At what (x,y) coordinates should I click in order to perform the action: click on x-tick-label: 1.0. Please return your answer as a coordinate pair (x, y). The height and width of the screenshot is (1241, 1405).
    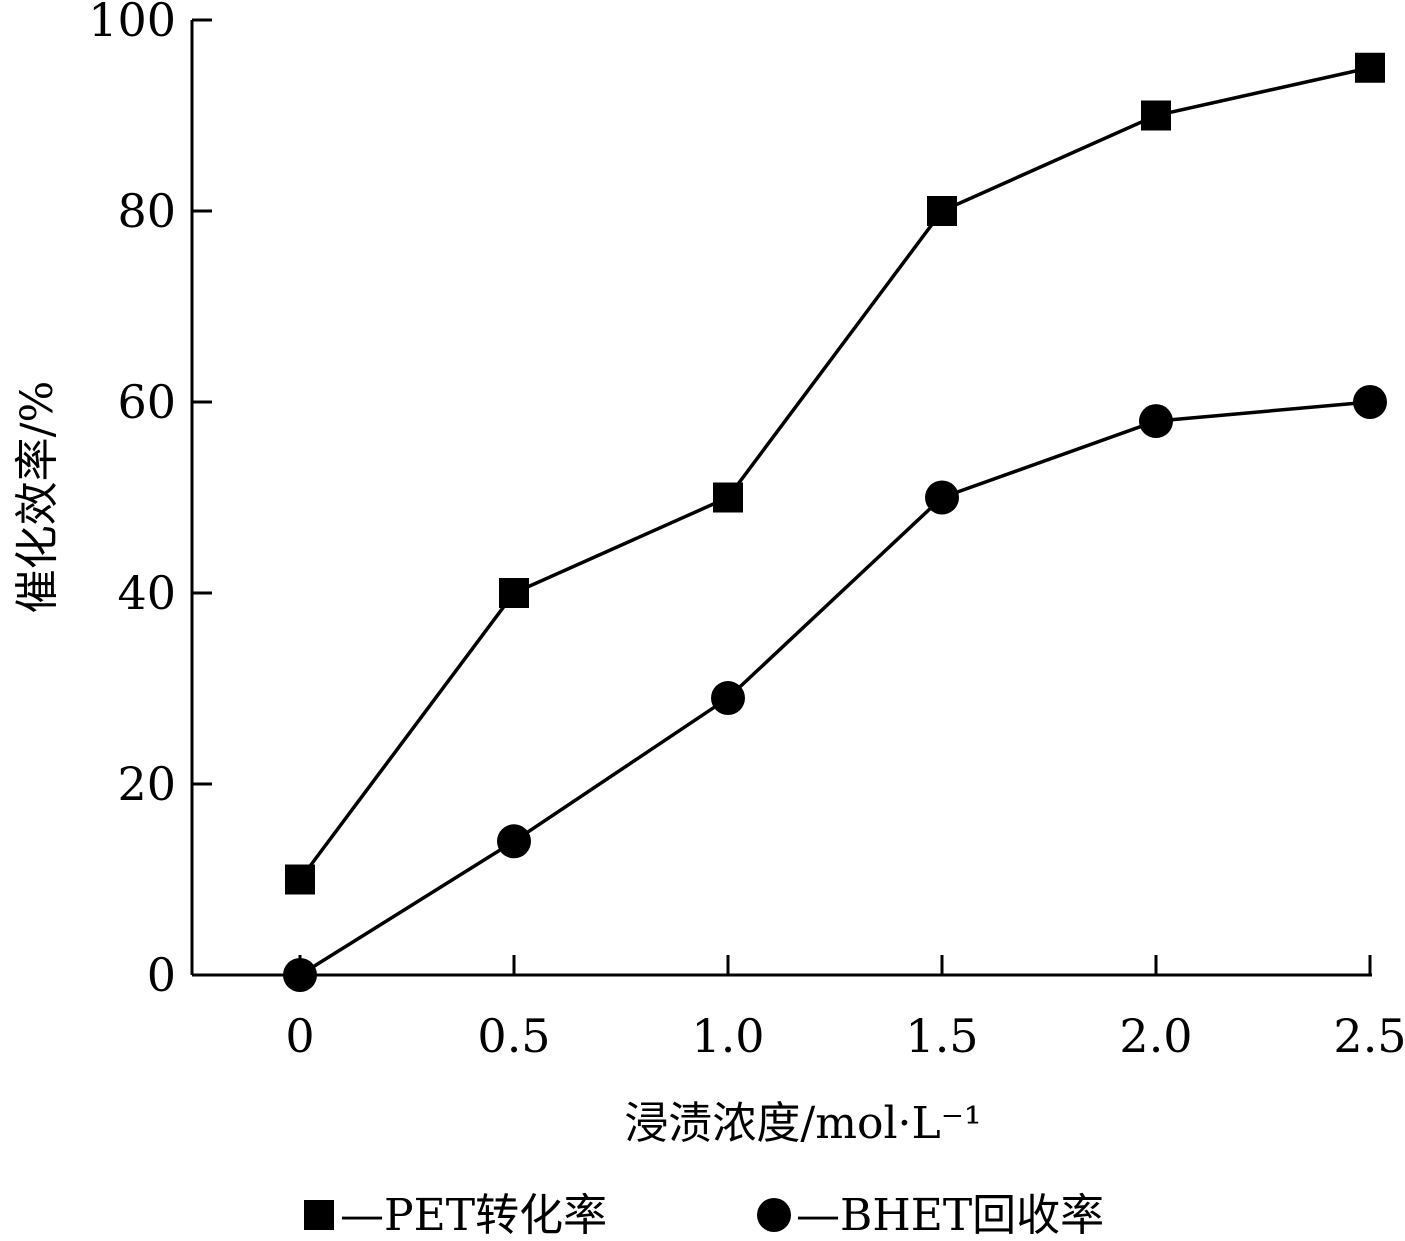
    Looking at the image, I should click on (727, 1036).